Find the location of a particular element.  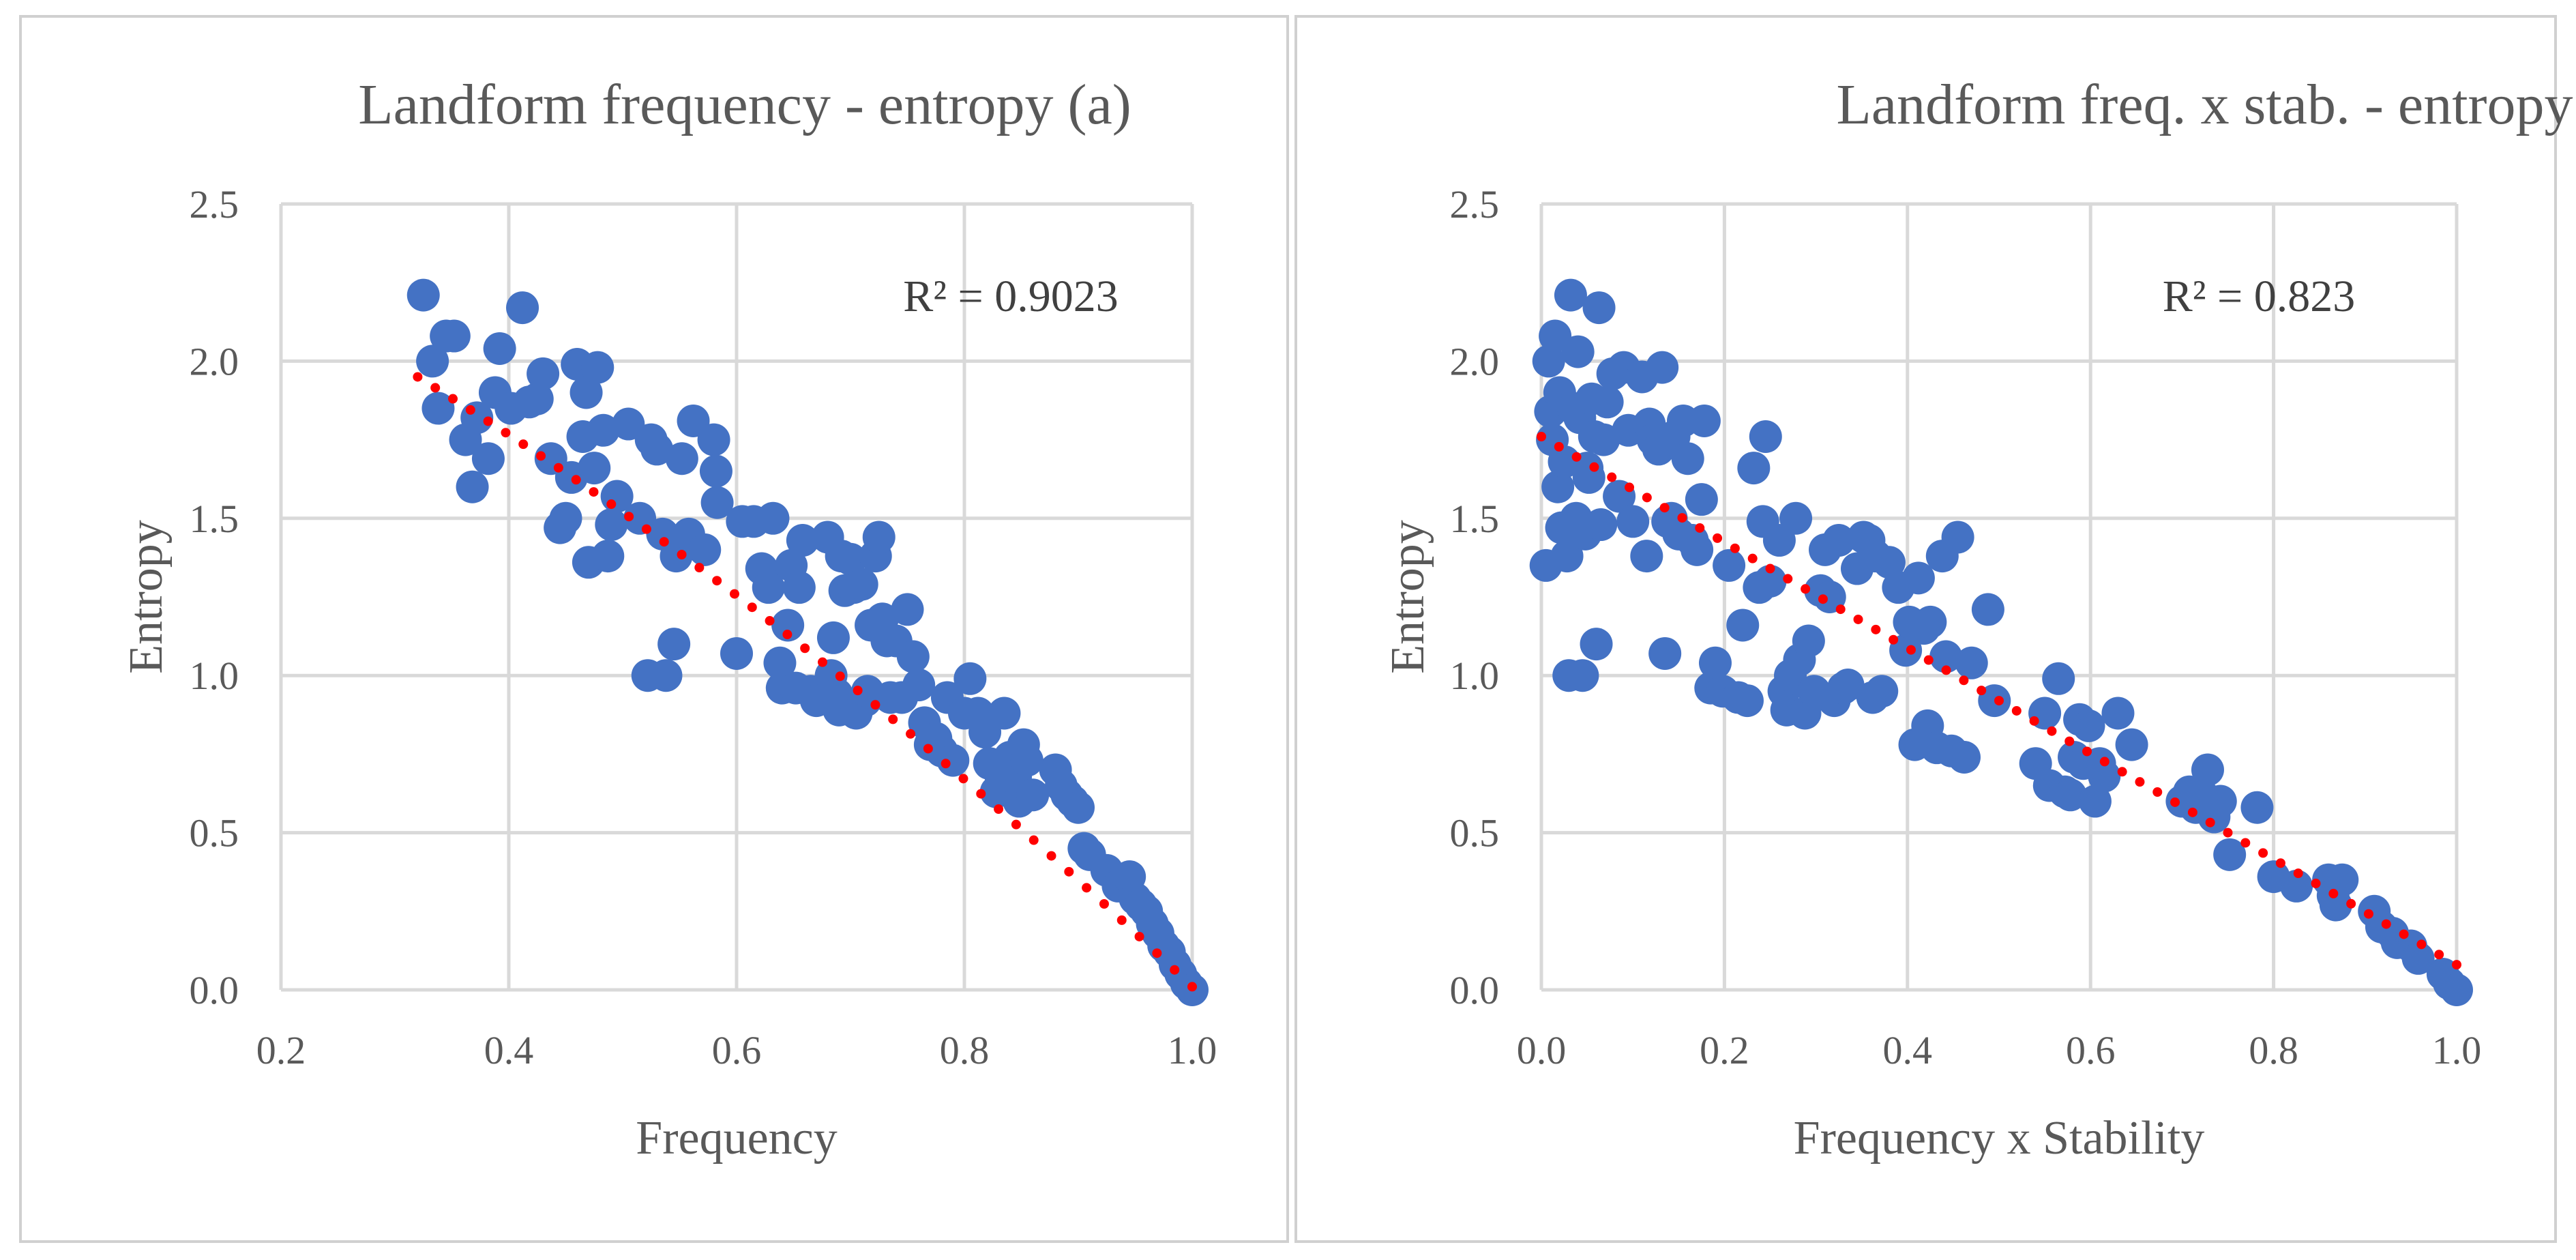

x-axis-label: Frequency is located at coordinates (736, 1138).